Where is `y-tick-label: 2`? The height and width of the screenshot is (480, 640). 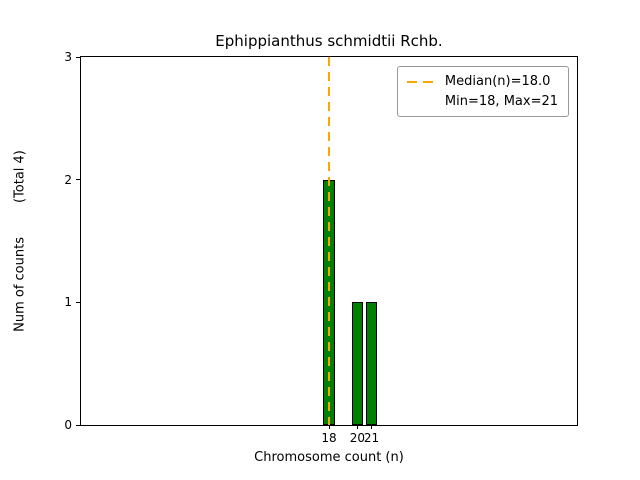
y-tick-label: 2 is located at coordinates (68, 179).